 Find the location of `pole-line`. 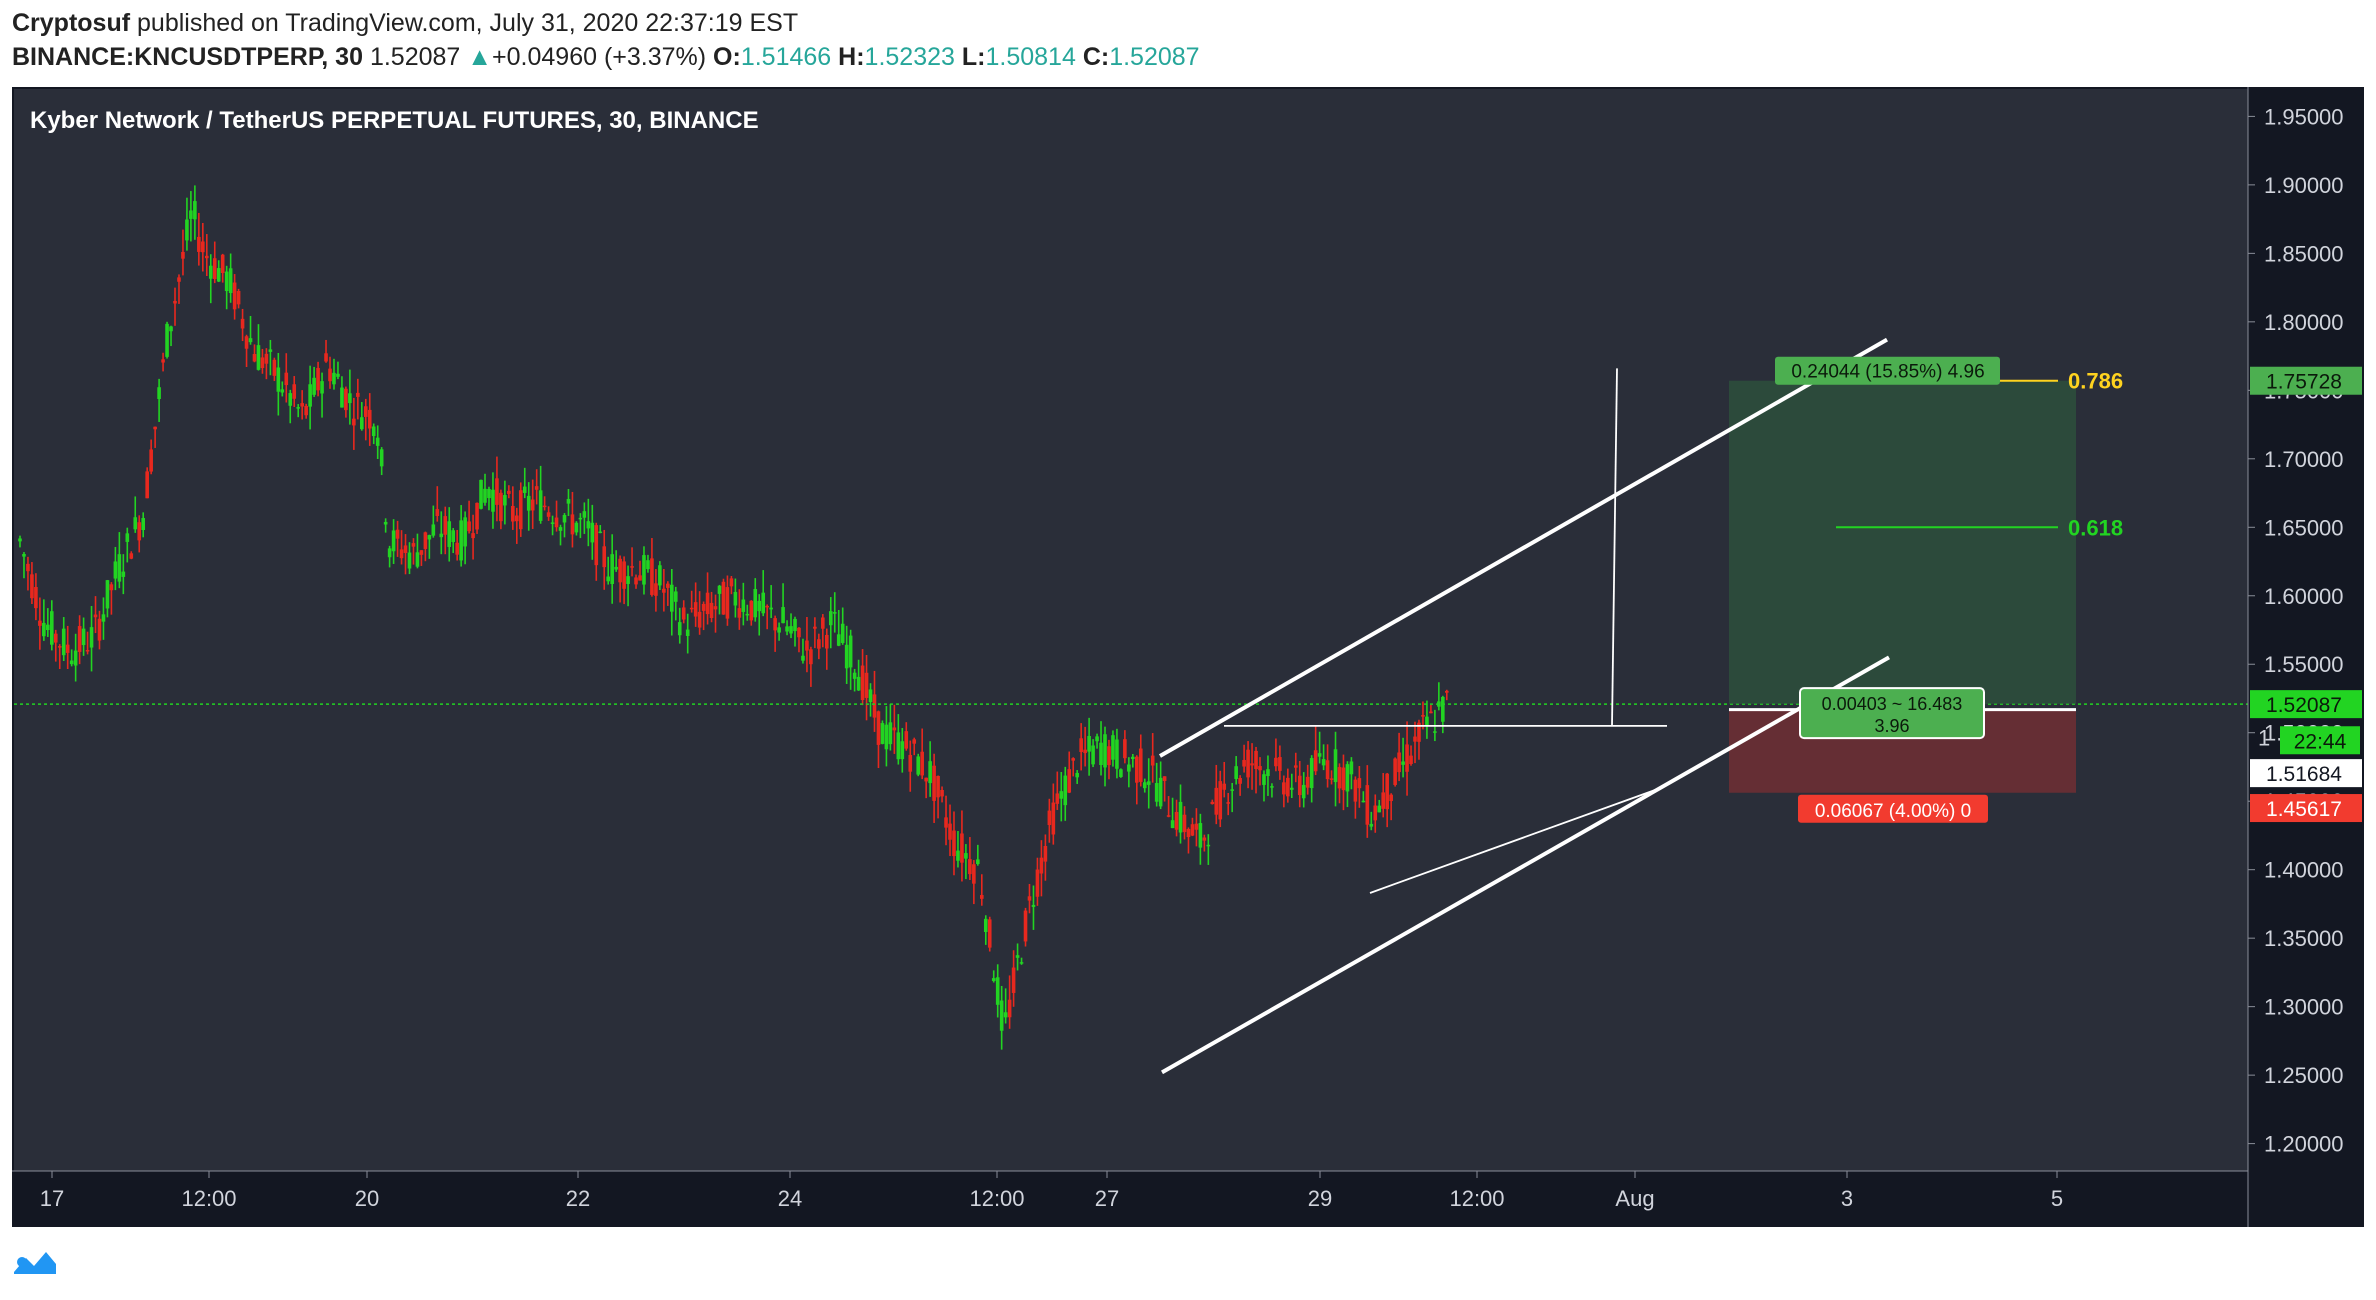

pole-line is located at coordinates (1614, 547).